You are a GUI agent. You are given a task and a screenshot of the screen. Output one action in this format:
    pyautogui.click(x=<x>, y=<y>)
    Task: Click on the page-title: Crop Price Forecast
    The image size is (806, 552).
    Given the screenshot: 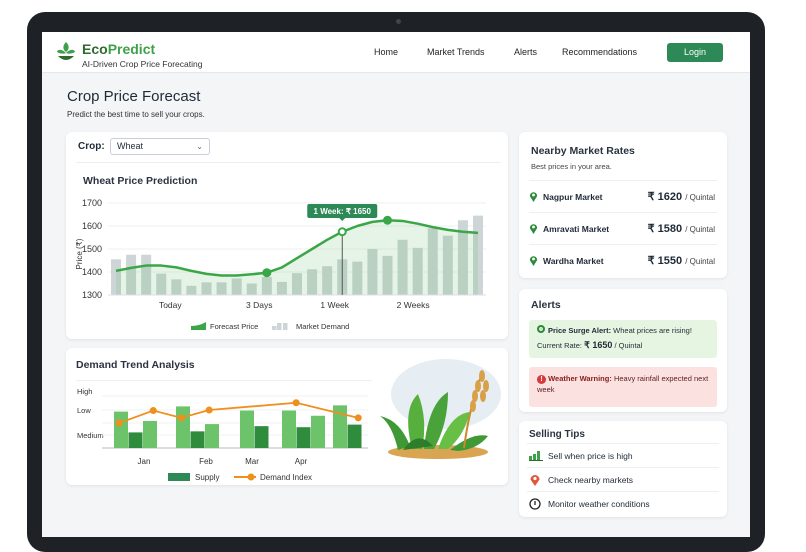 What is the action you would take?
    pyautogui.click(x=134, y=96)
    